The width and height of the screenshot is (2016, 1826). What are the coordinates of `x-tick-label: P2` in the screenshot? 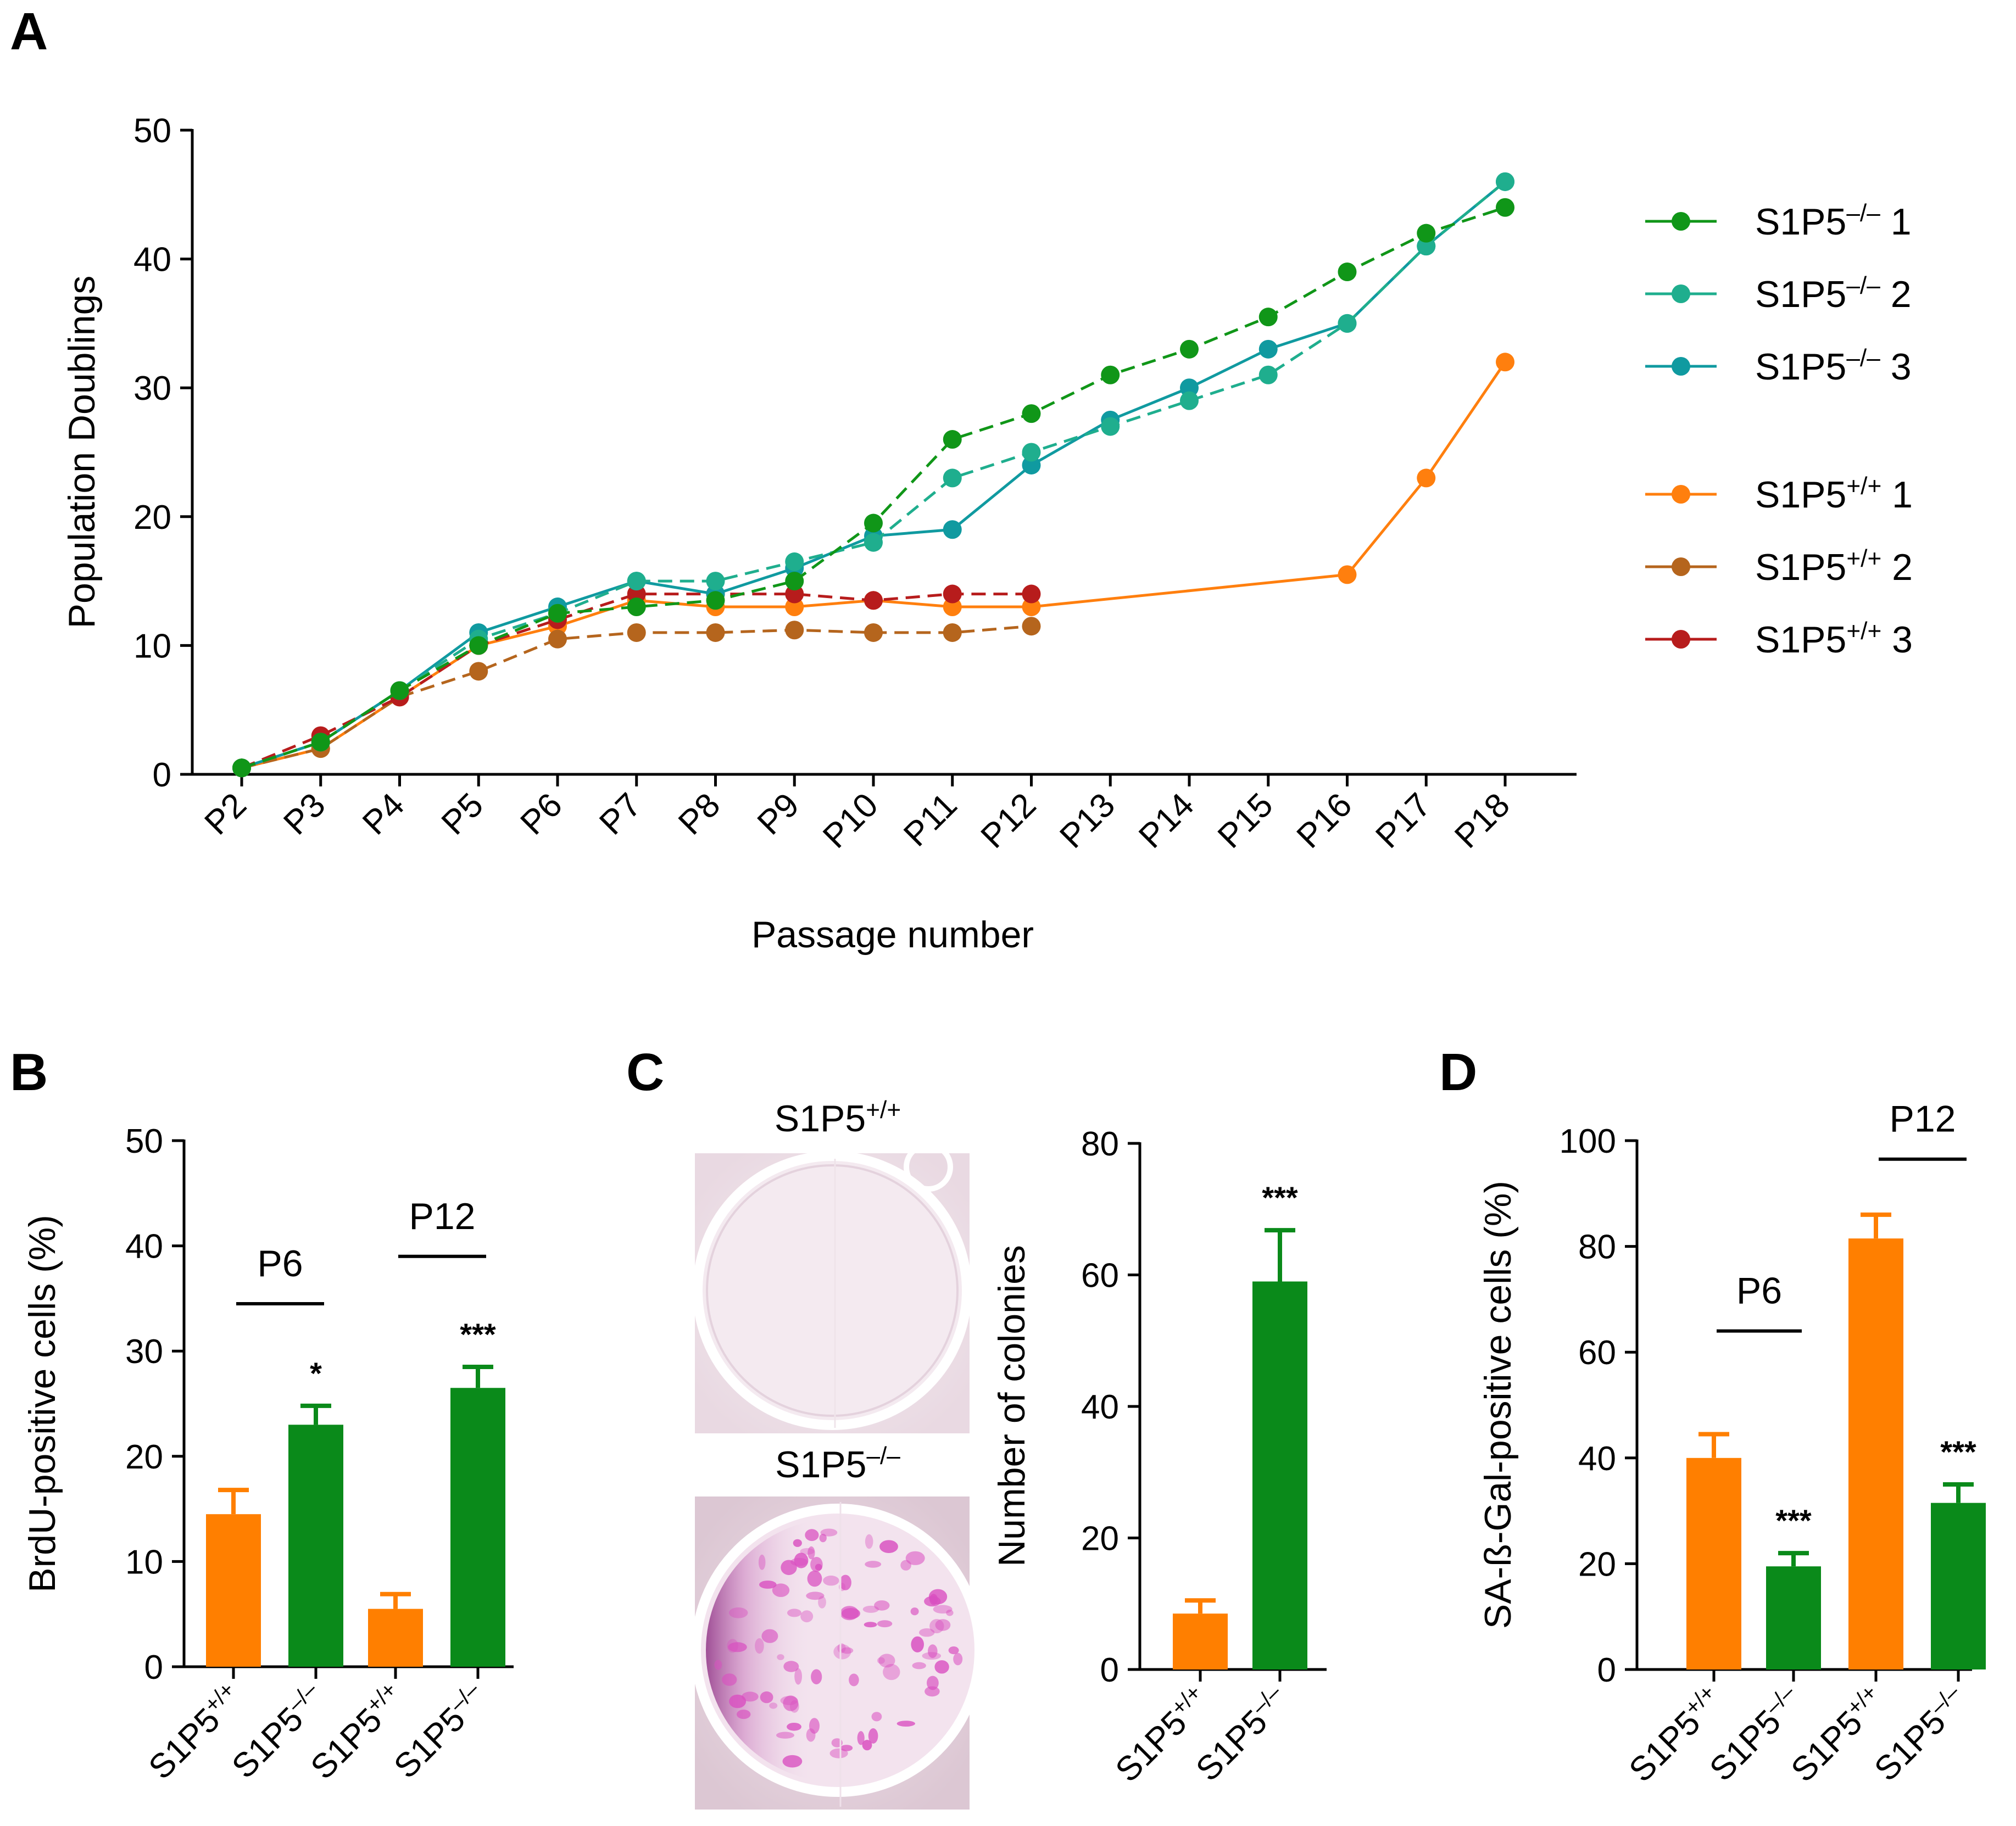 It's located at (225, 814).